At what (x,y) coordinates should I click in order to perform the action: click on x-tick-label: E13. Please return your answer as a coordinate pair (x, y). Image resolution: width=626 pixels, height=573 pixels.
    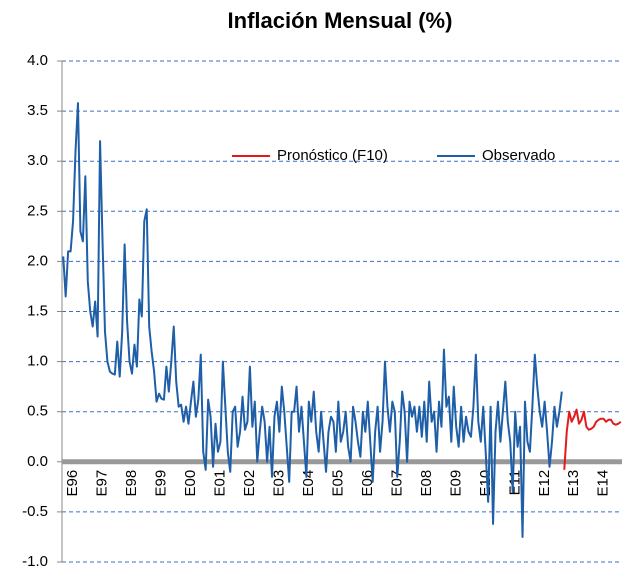
    Looking at the image, I should click on (573, 483).